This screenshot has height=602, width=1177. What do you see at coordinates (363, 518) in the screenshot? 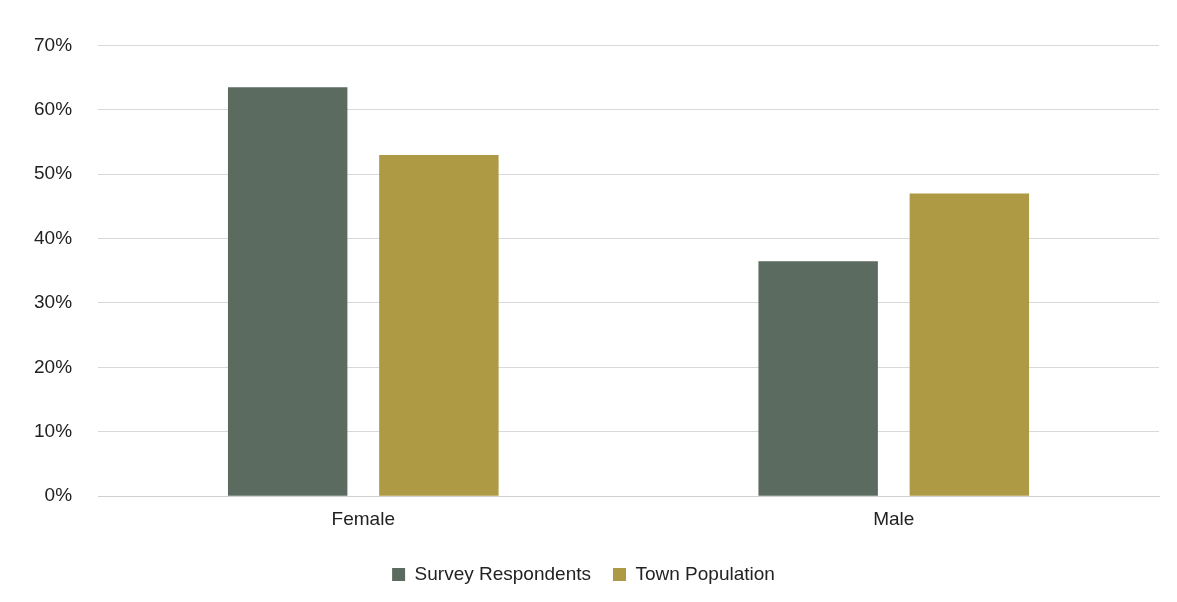
I see `x-tick-label: Female` at bounding box center [363, 518].